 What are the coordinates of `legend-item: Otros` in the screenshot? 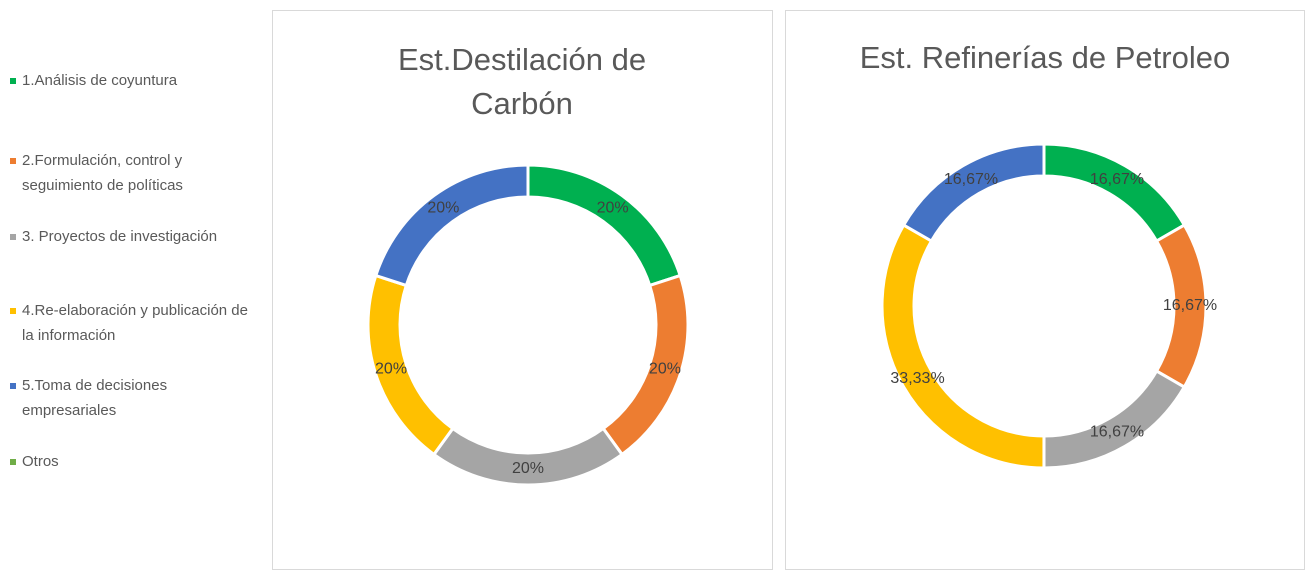 It's located at (135, 461).